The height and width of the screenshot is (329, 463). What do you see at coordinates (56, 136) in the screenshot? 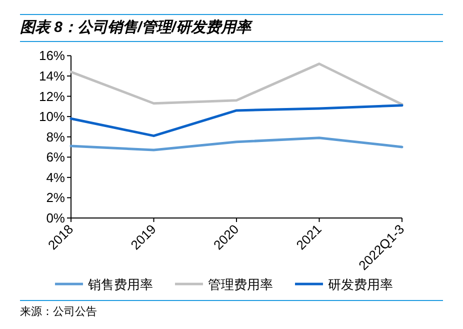
I see `y-tick-label: 8%` at bounding box center [56, 136].